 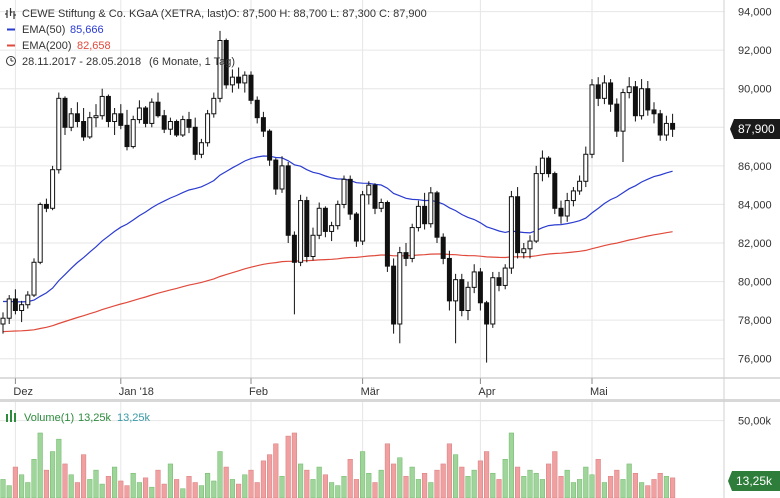 What do you see at coordinates (11, 416) in the screenshot?
I see `volume-bars-icon` at bounding box center [11, 416].